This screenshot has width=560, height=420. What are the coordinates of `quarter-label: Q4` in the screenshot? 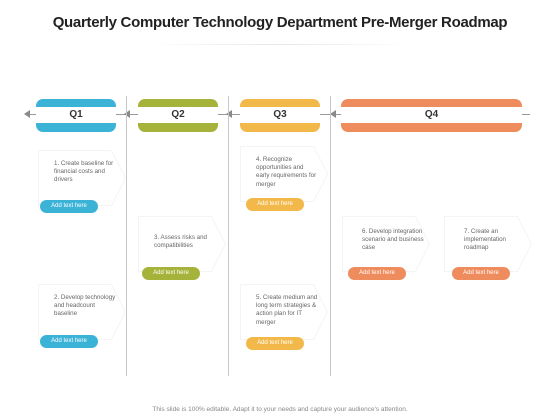 It's located at (431, 115).